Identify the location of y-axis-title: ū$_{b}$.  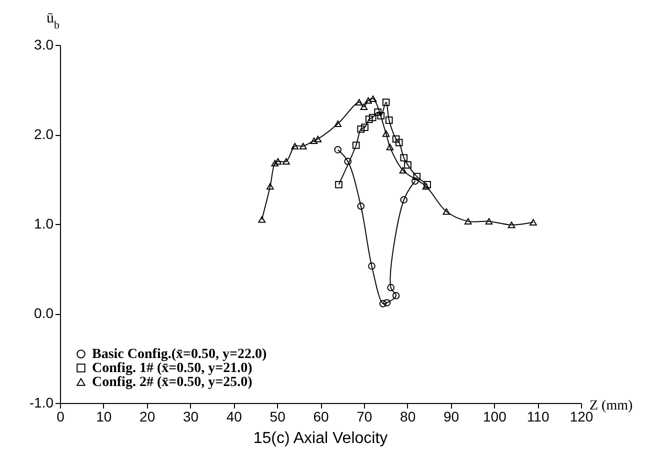
(53, 21).